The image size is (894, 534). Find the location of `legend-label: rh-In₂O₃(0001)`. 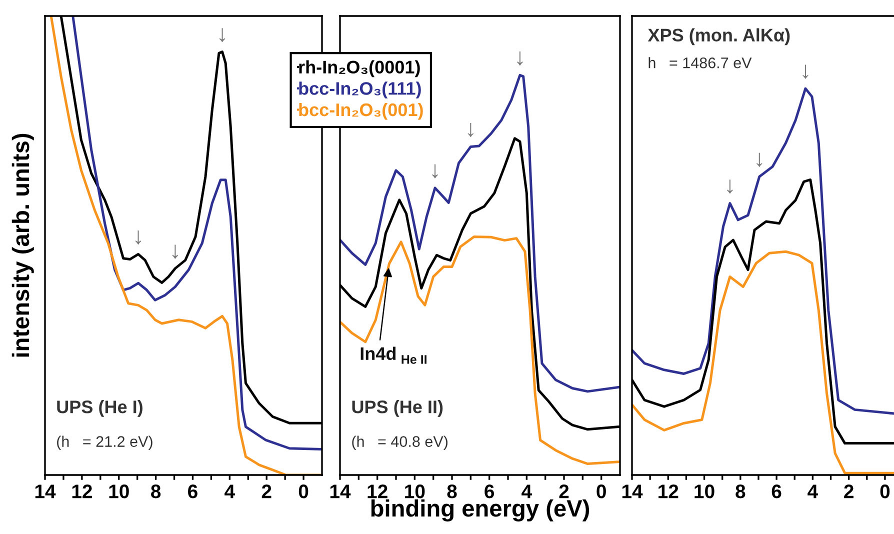

legend-label: rh-In₂O₃(0001) is located at coordinates (359, 69).